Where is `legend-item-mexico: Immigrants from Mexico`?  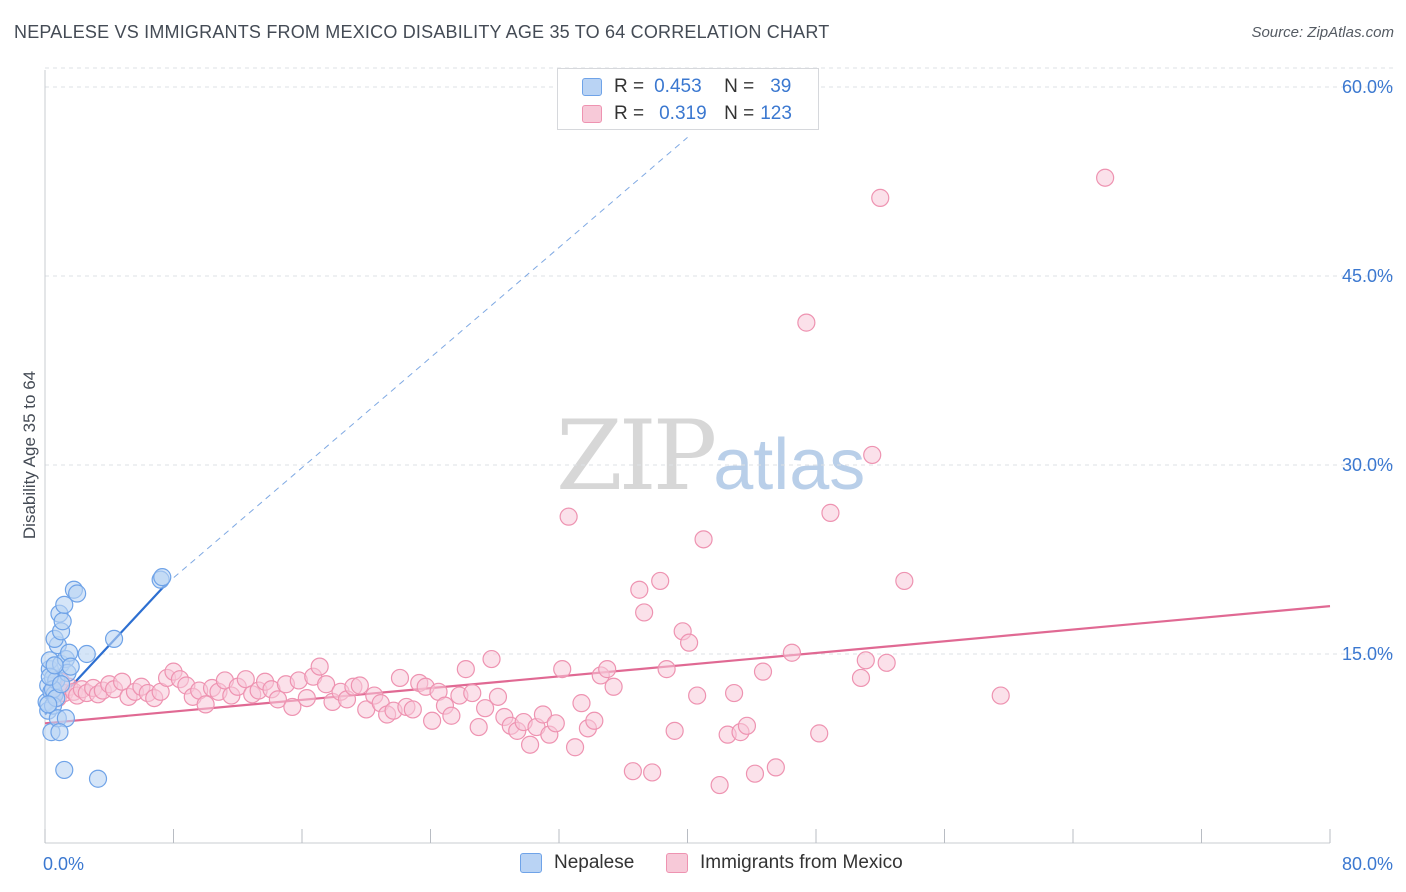
legend-item-mexico: Immigrants from Mexico is located at coordinates (784, 863).